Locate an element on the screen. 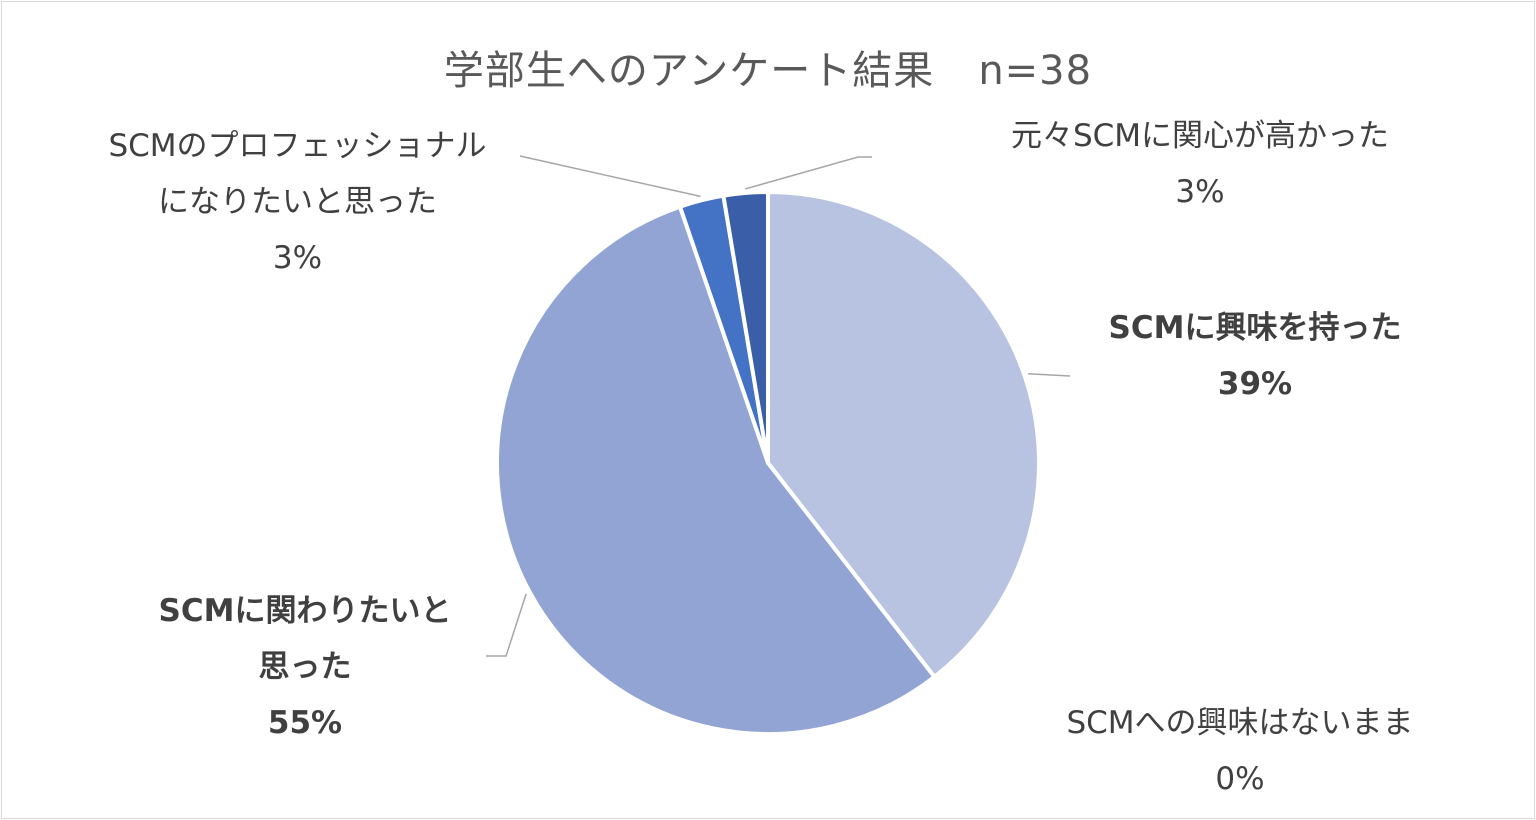  chart-sample-size: n=38 is located at coordinates (1035, 71).